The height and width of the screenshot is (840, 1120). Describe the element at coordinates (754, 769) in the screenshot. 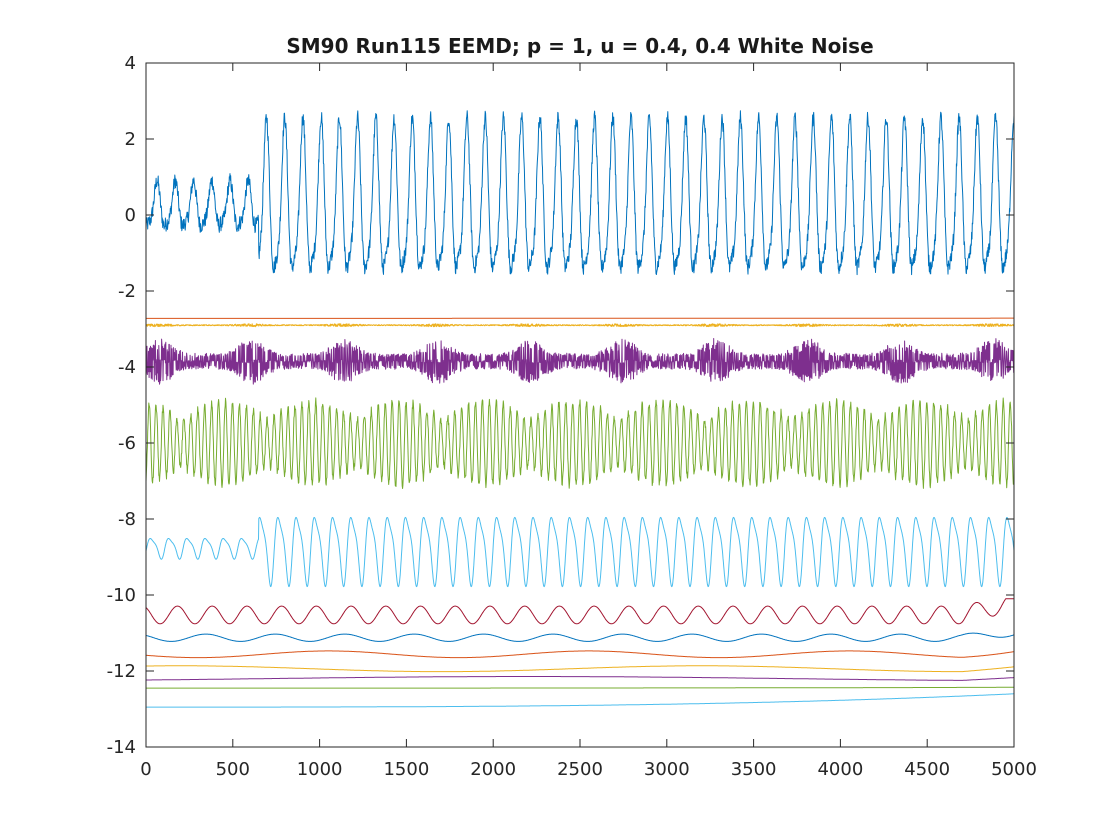

I see `x-tick-label: 3500` at that location.